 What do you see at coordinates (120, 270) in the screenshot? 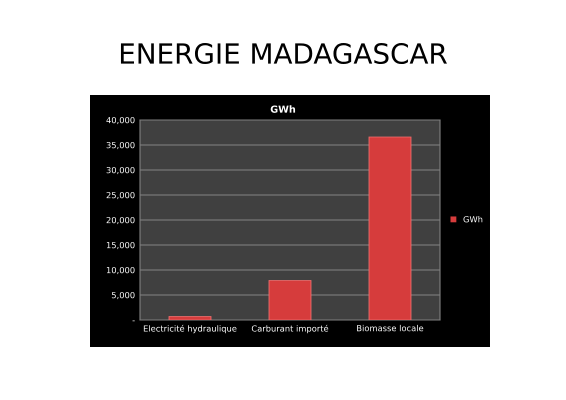
I see `y-tick-label: 10,000` at bounding box center [120, 270].